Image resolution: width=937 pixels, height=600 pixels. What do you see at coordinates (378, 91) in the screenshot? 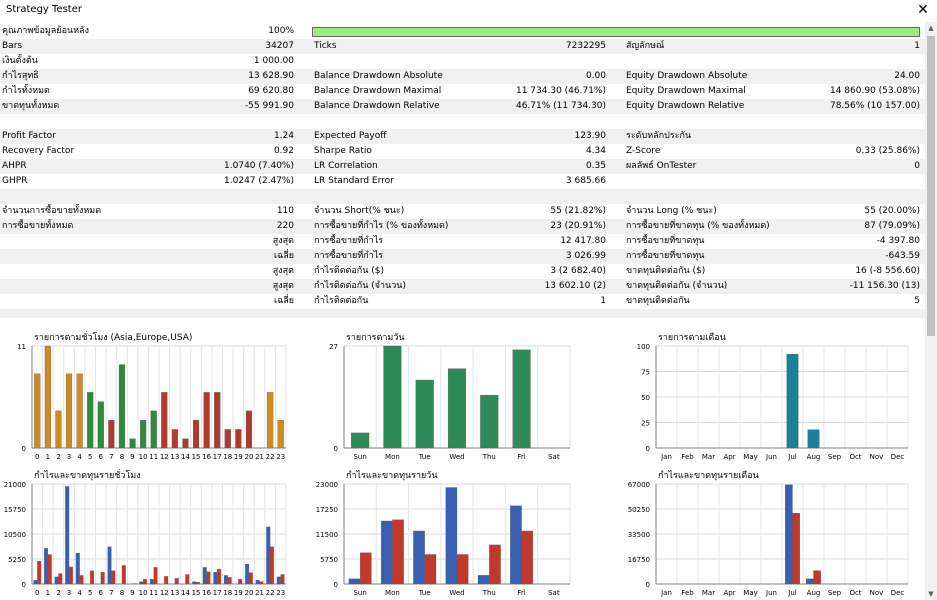
I see `report-label: Balance Drawdown Maximal` at bounding box center [378, 91].